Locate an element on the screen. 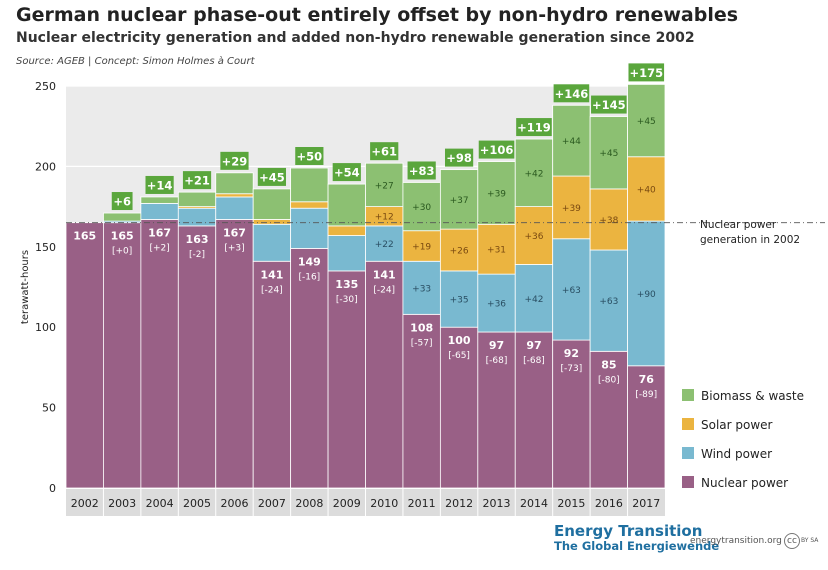 The image size is (828, 570). segment-label-solar: +12 is located at coordinates (384, 218).